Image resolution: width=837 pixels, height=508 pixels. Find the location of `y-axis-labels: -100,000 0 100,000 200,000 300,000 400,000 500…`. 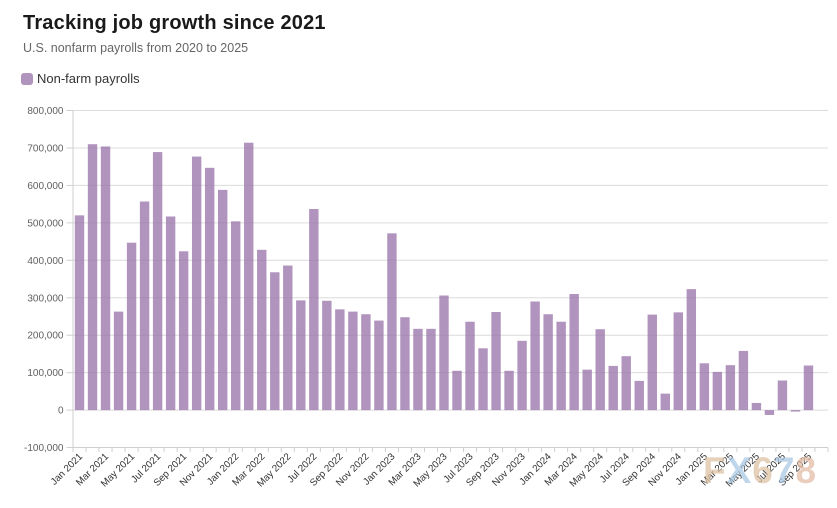

y-axis-labels: -100,000 0 100,000 200,000 300,000 400,000 500… is located at coordinates (48, 280).